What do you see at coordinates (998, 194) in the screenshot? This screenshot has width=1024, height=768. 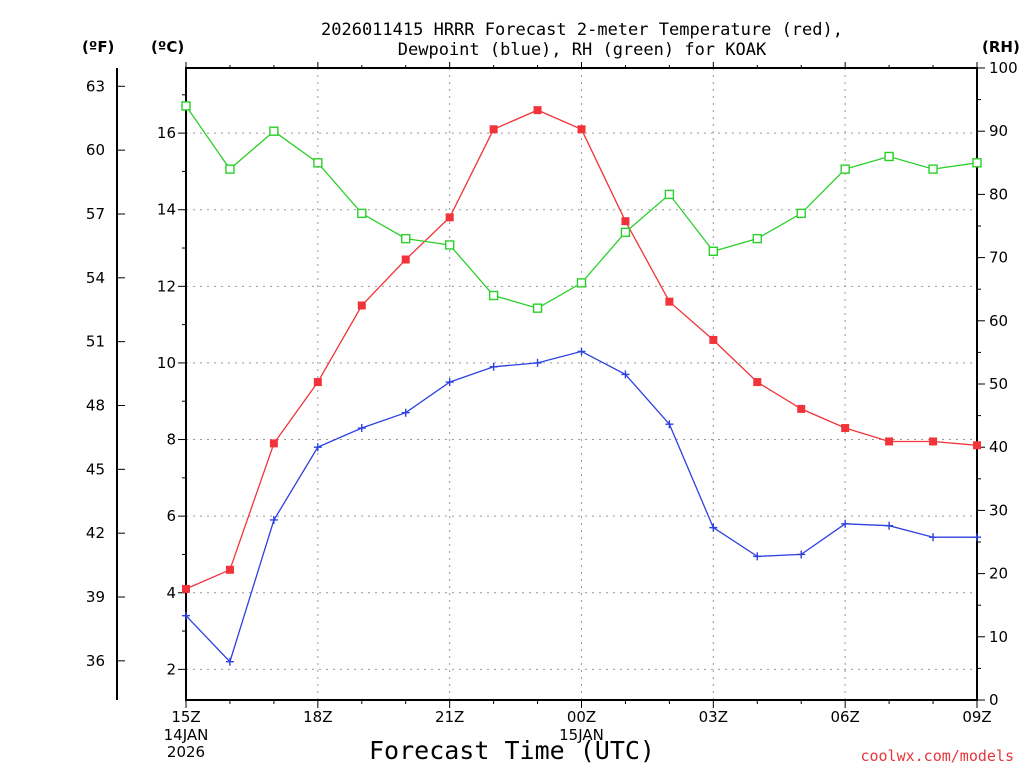 I see `rh-tick-label: 80` at bounding box center [998, 194].